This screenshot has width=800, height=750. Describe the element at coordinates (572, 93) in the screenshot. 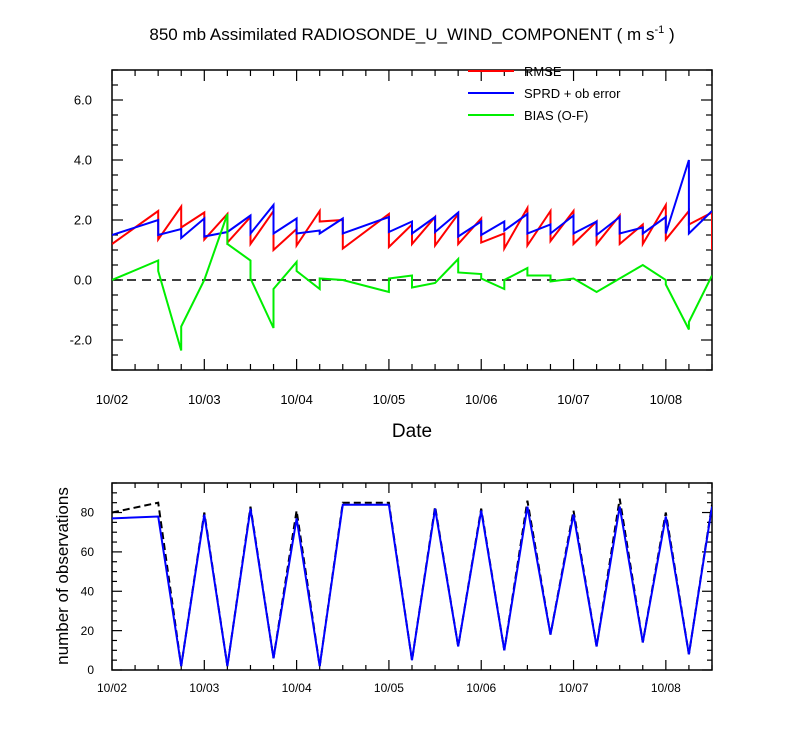

I see `legend-label: SPRD + ob error` at that location.